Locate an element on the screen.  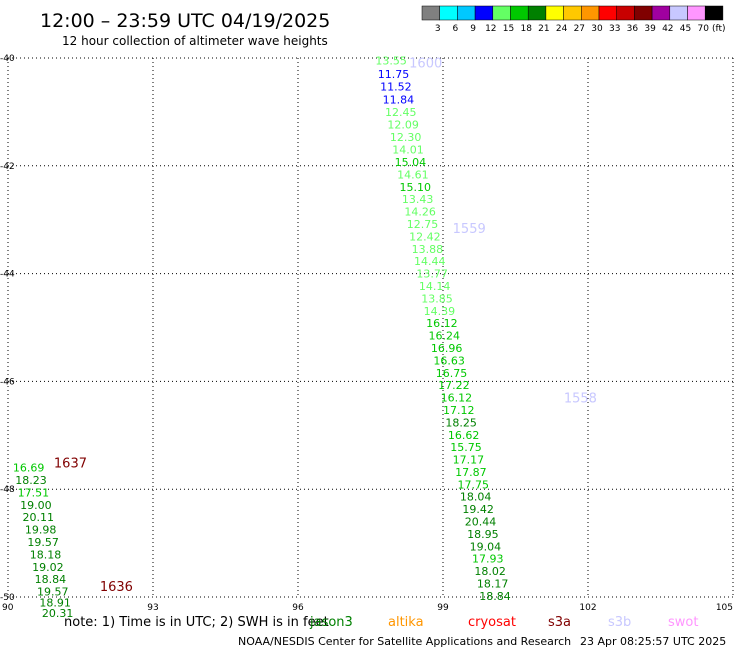
x-tick-label: 102 is located at coordinates (587, 608).